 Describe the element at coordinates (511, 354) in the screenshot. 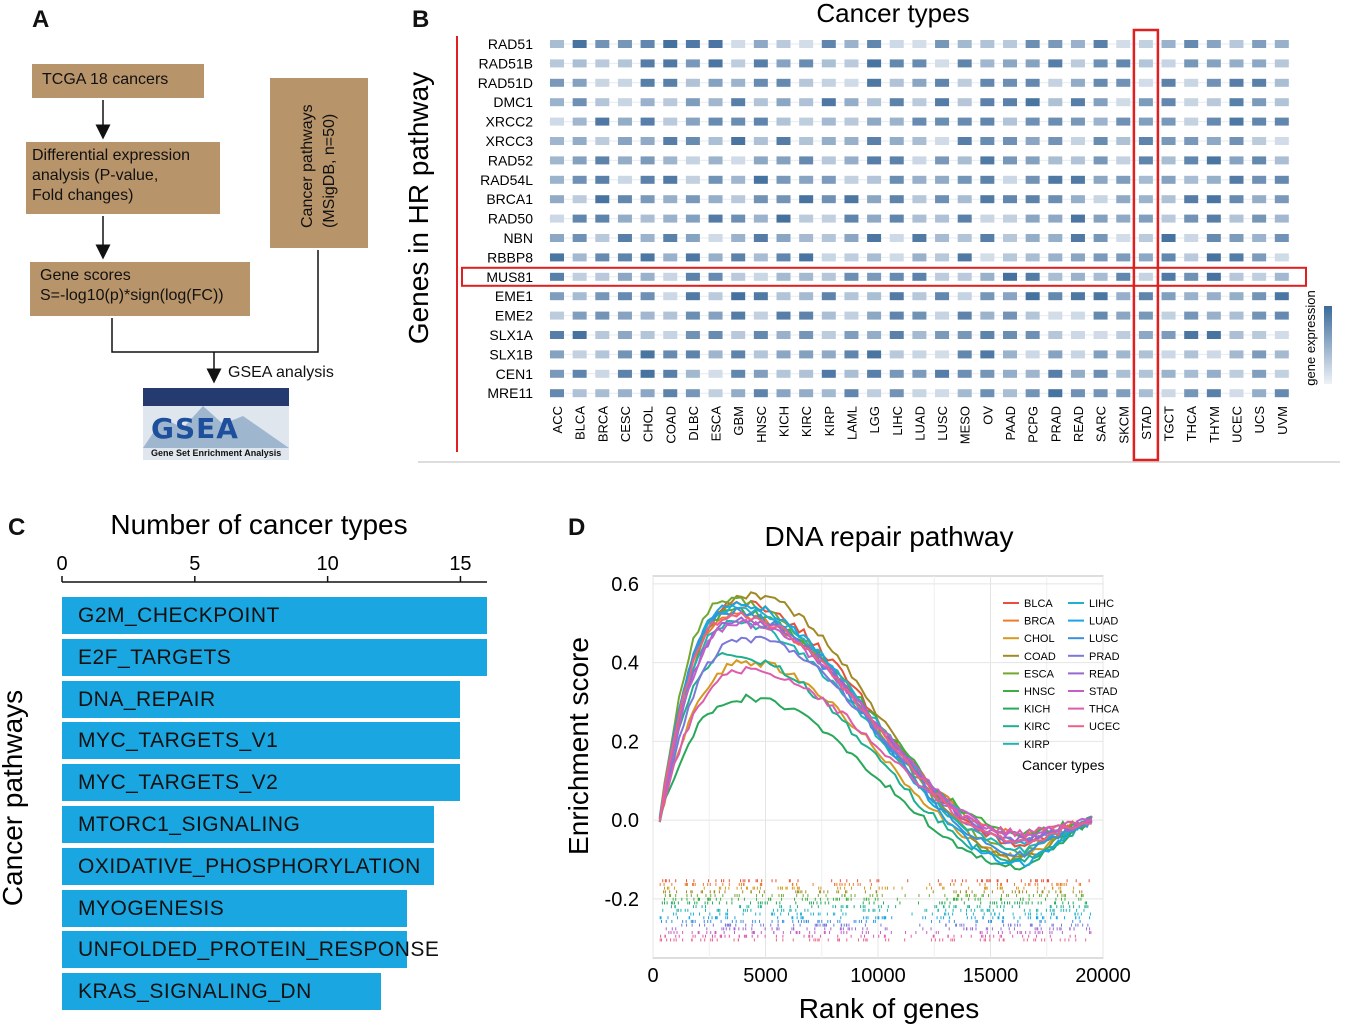

I see `gene-label: SLX1B` at that location.